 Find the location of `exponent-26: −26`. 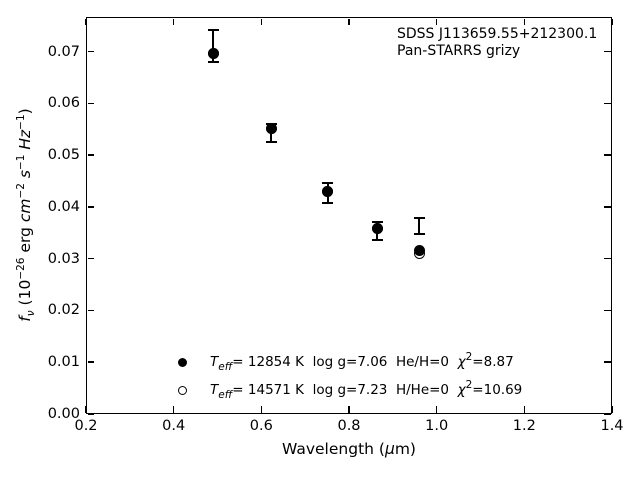

exponent-26: −26 is located at coordinates (21, 268).